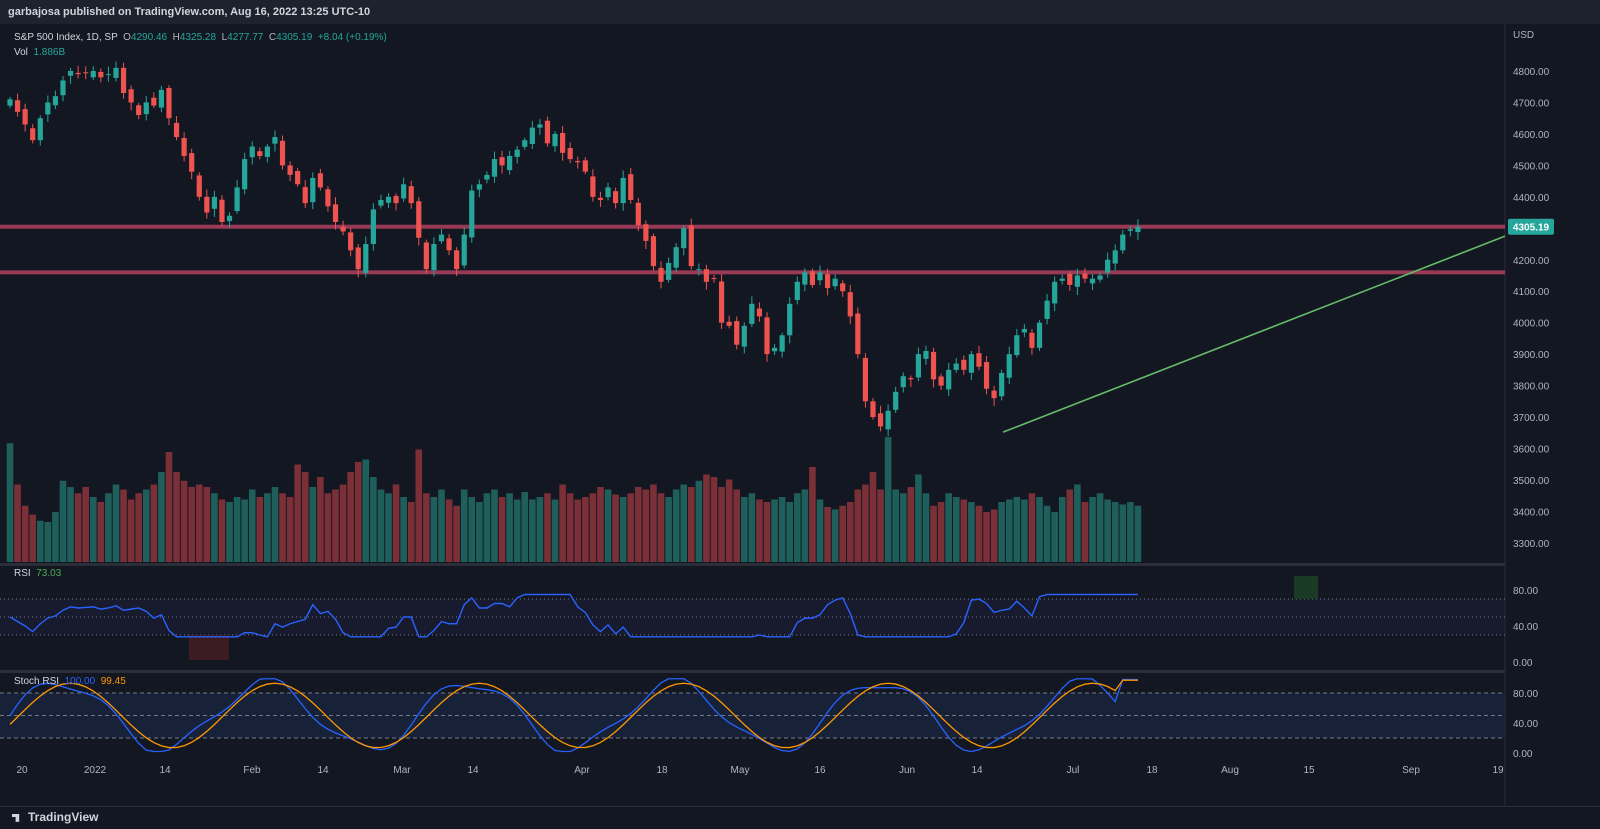 This screenshot has height=829, width=1600. What do you see at coordinates (55, 817) in the screenshot?
I see `tradingview-logo: TradingView` at bounding box center [55, 817].